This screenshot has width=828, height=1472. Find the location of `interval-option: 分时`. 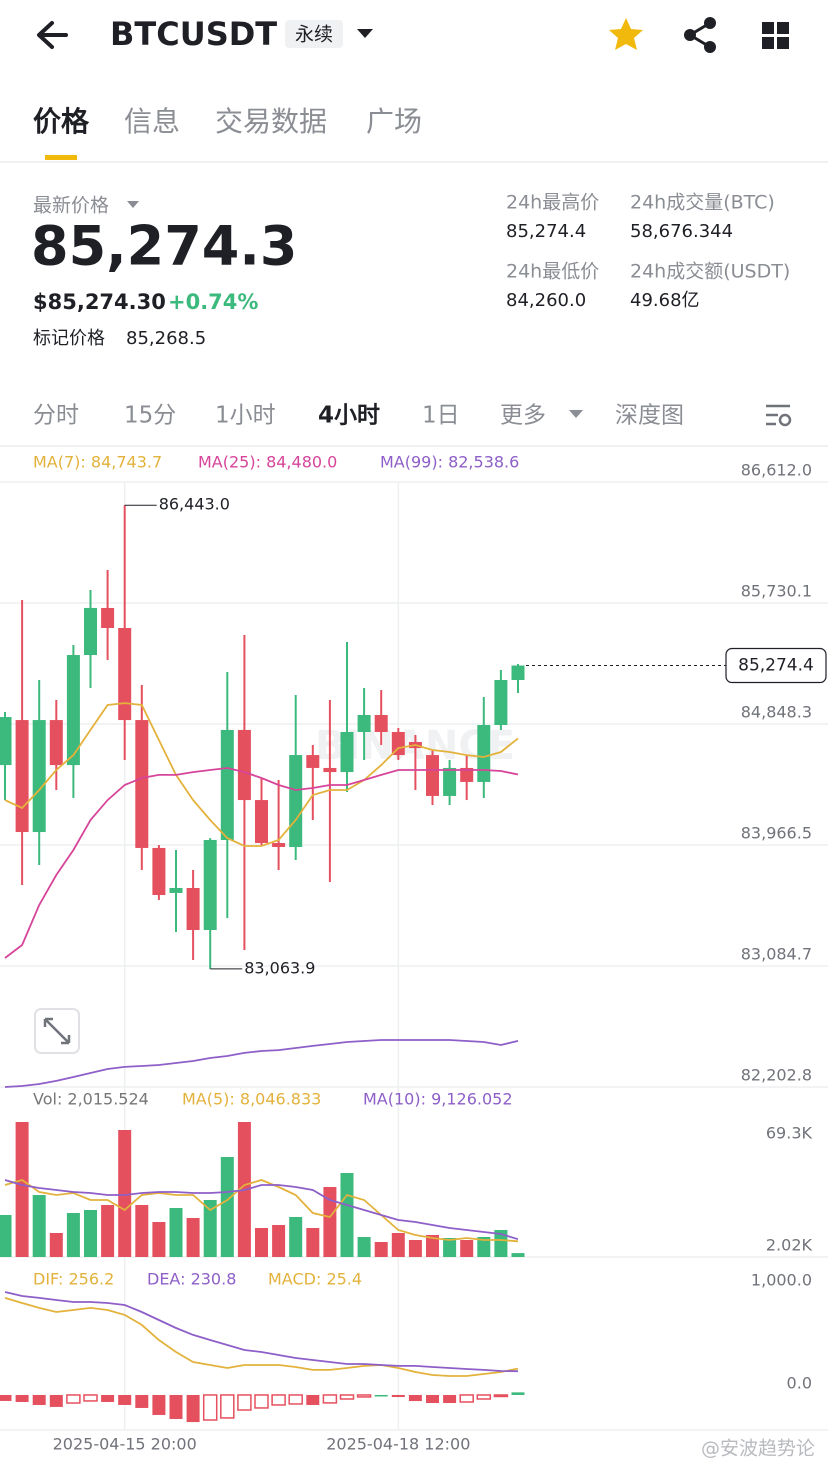

interval-option: 分时 is located at coordinates (56, 416).